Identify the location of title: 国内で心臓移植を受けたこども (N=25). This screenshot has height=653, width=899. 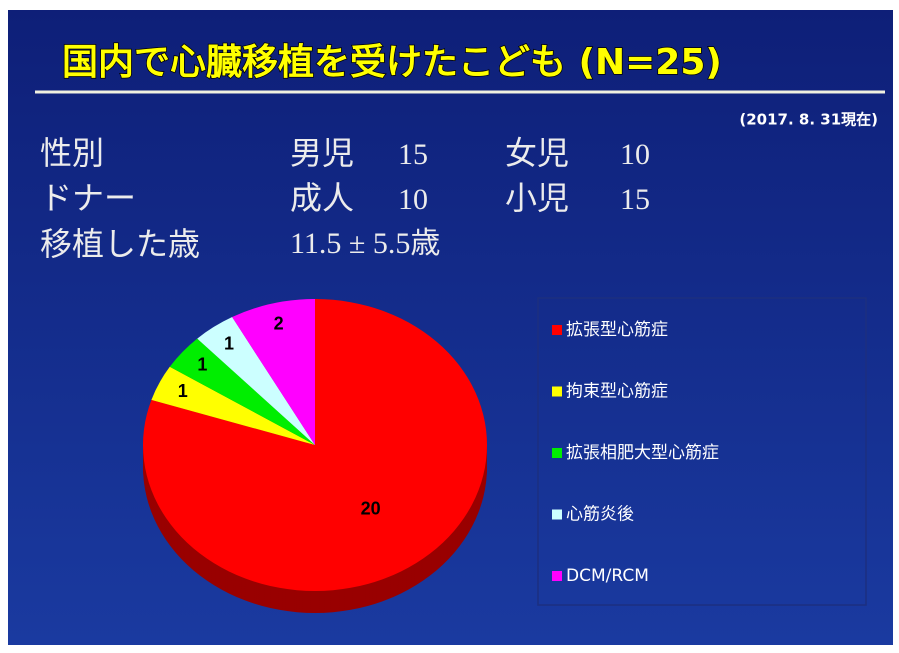
(392, 62).